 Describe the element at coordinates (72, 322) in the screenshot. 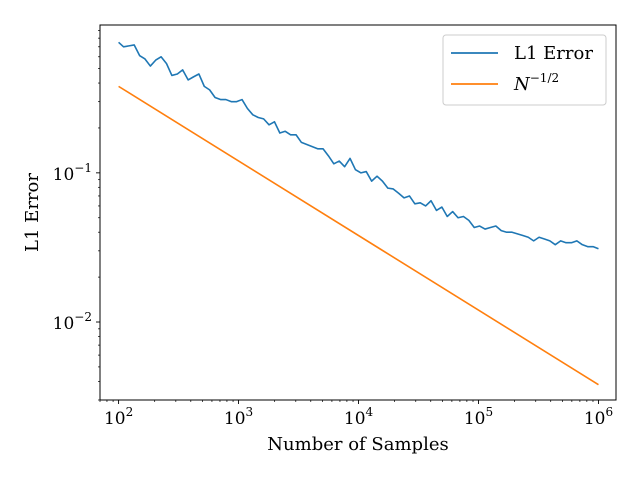

I see `y-tick-label: 10⁻²` at that location.